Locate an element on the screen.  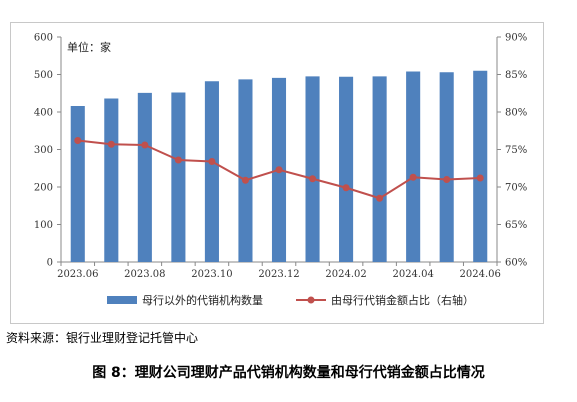
x-tick-label: 2023.08 is located at coordinates (144, 274).